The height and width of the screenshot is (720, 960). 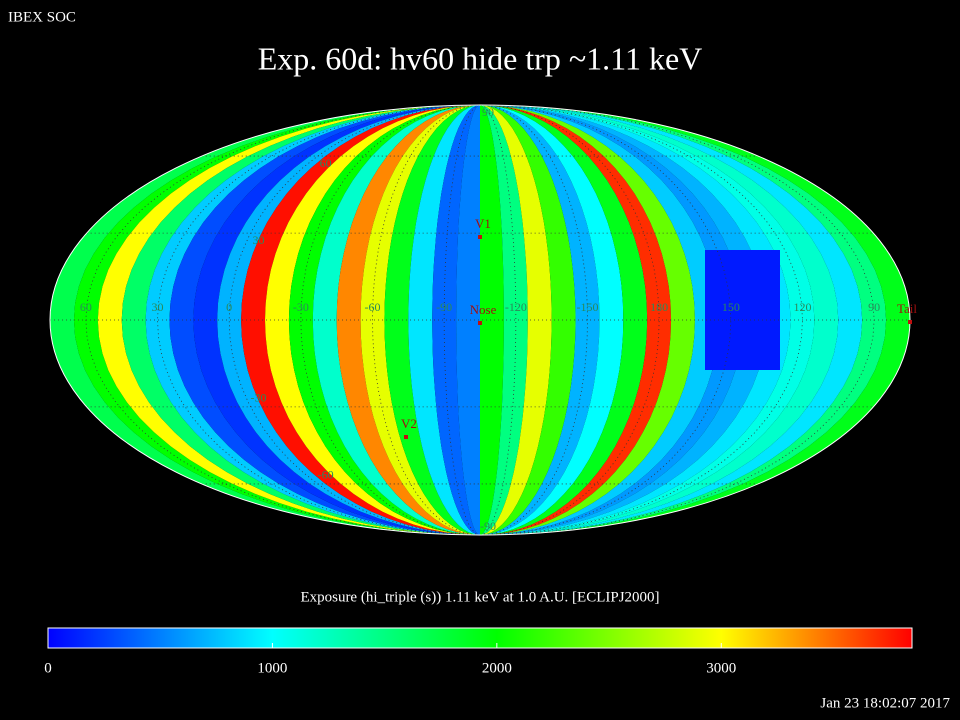 What do you see at coordinates (229, 307) in the screenshot?
I see `longitude-label: 0` at bounding box center [229, 307].